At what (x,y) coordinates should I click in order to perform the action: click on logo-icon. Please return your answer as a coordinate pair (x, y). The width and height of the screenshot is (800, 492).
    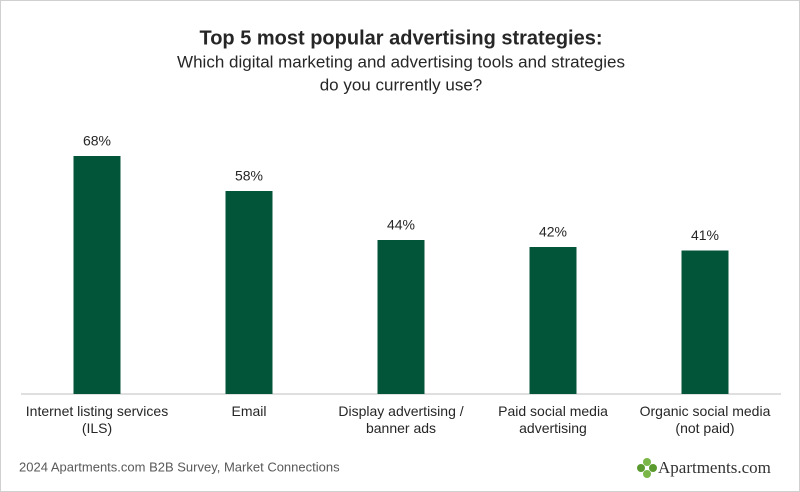
    Looking at the image, I should click on (647, 468).